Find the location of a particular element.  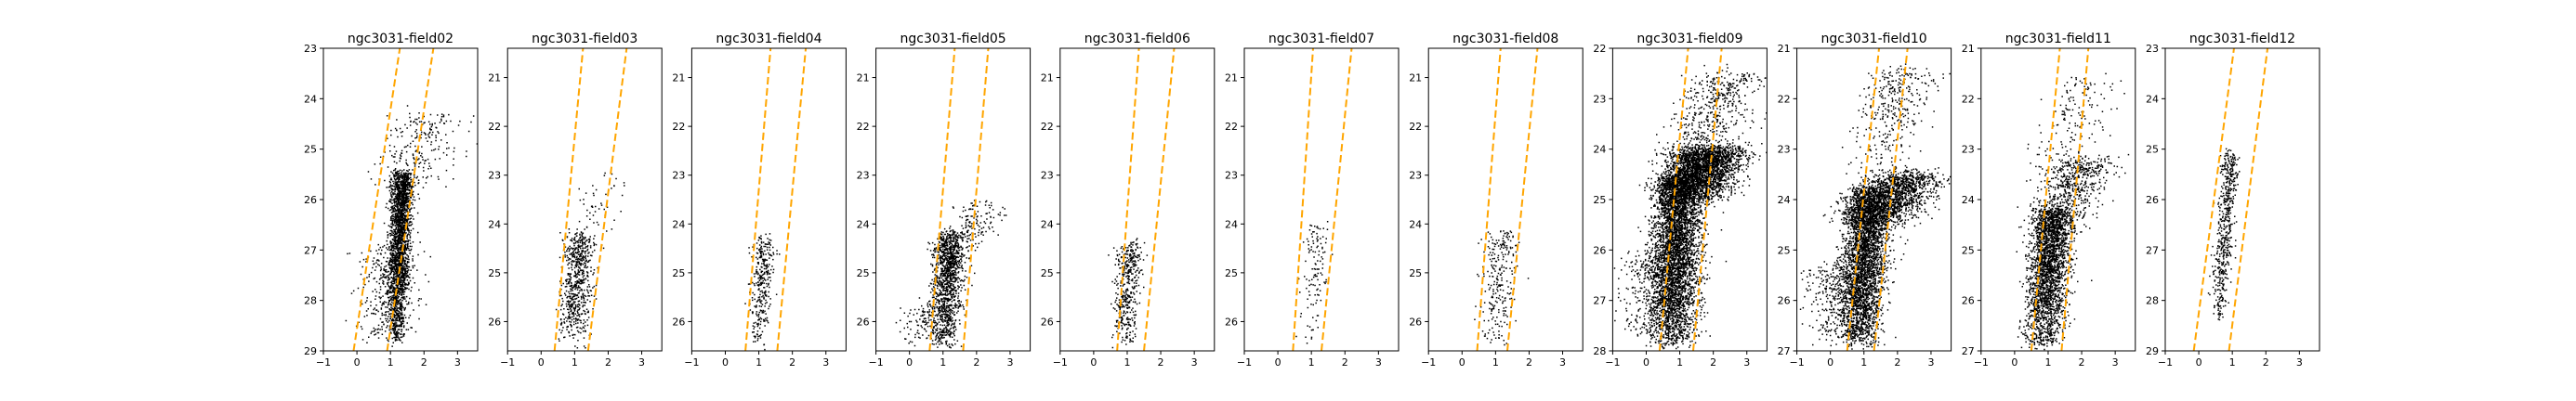

y-tick-label: 28 is located at coordinates (1599, 351).